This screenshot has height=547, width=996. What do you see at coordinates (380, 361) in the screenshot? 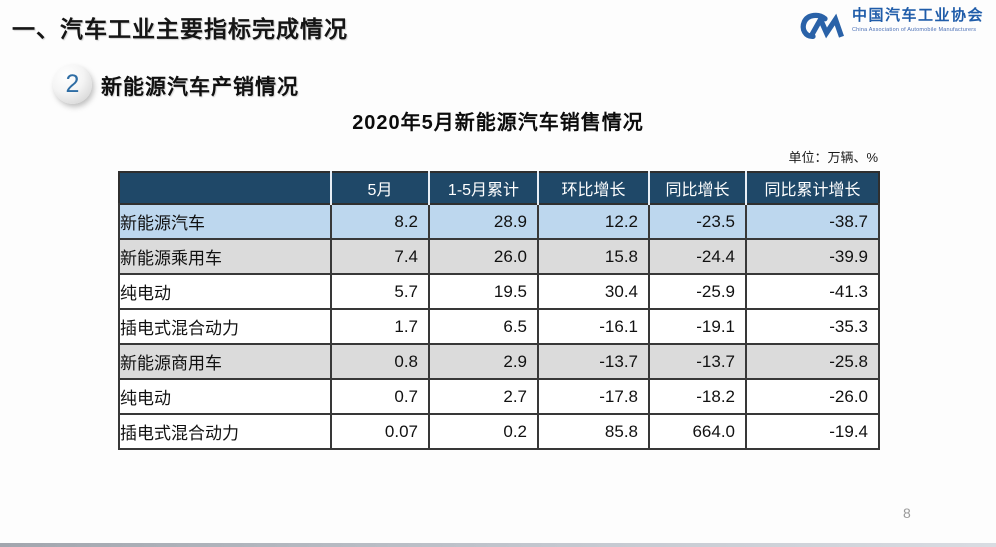
I see `cell-value: 0.8` at bounding box center [380, 361].